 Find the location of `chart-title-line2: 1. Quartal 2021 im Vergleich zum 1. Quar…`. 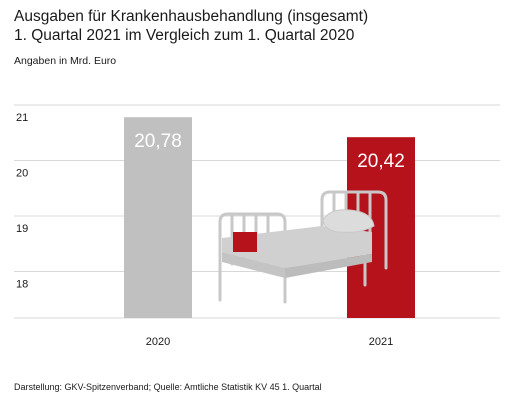

chart-title-line2: 1. Quartal 2021 im Vergleich zum 1. Quar… is located at coordinates (184, 35).